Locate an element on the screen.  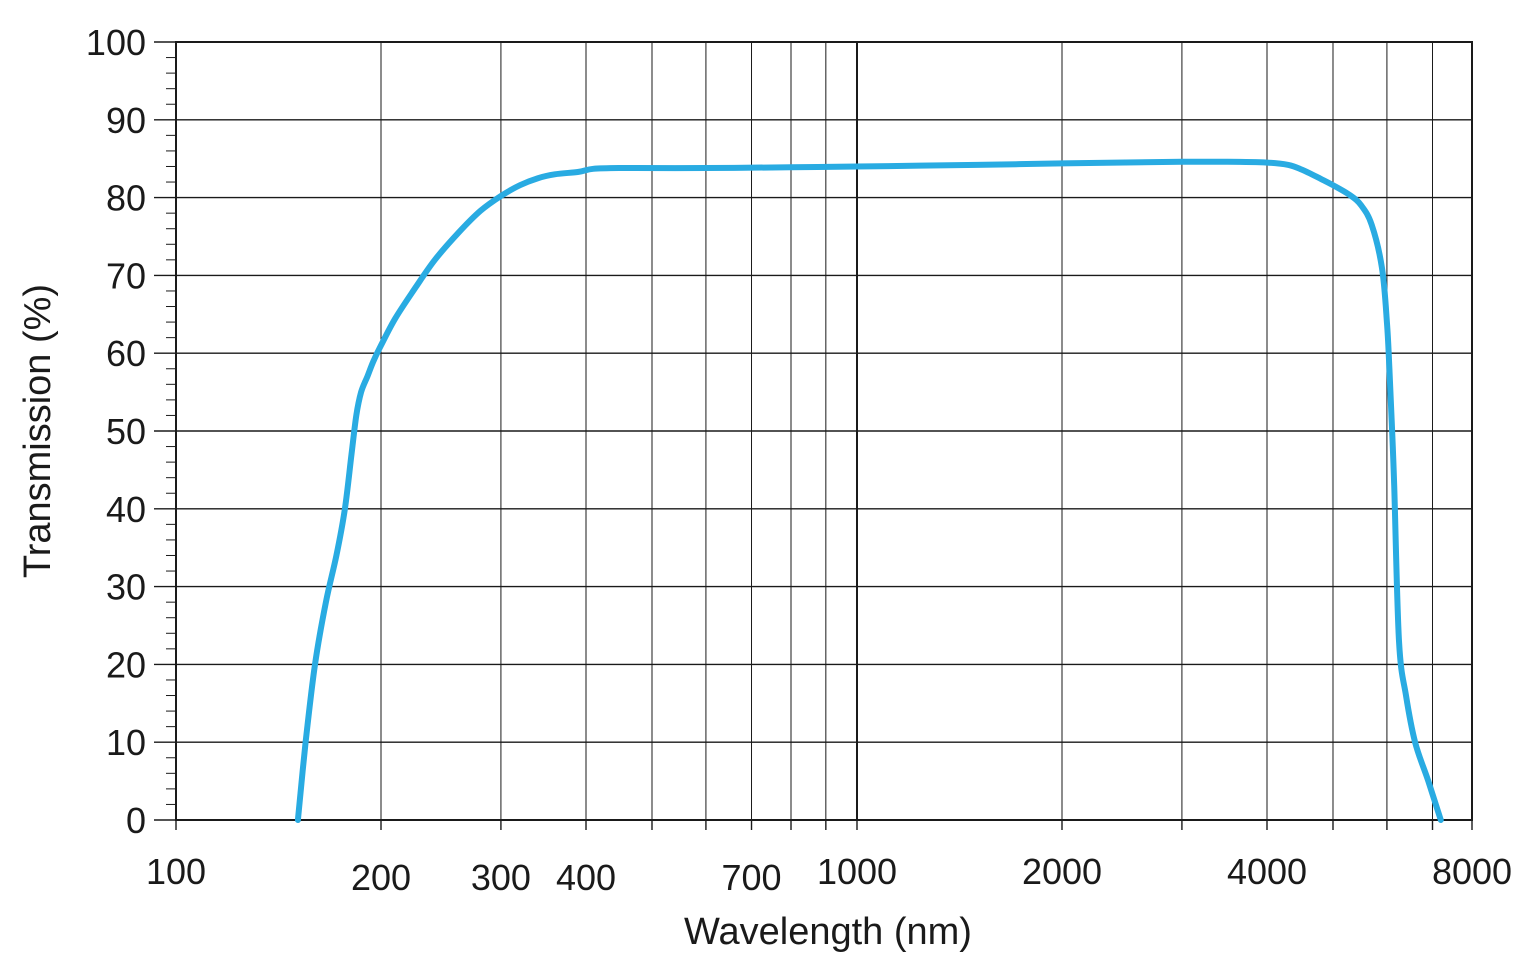
y-tick-label: 50 is located at coordinates (126, 431).